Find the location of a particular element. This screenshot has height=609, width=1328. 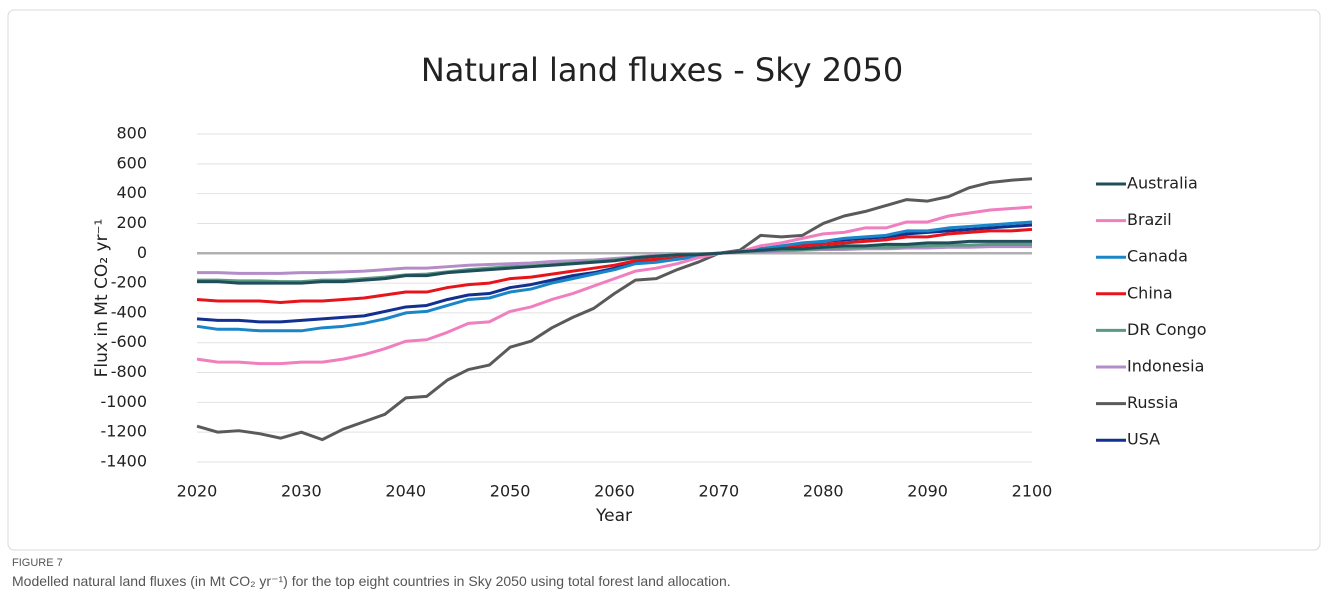

caption-label: FIGURE 7 is located at coordinates (37, 563).